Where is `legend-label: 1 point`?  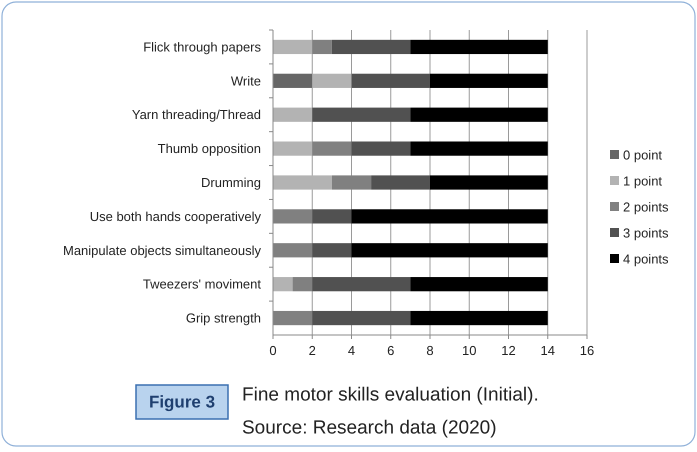 legend-label: 1 point is located at coordinates (642, 181).